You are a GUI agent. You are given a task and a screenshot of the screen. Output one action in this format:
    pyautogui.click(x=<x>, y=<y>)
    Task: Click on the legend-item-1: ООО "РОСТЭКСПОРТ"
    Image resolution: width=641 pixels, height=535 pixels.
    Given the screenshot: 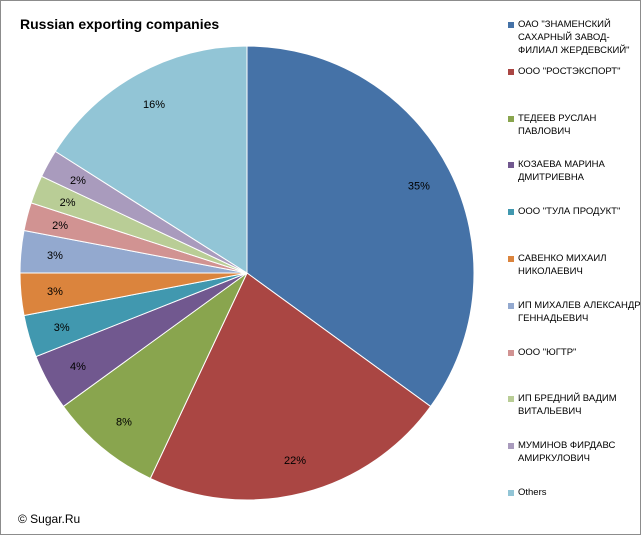 What is the action you would take?
    pyautogui.click(x=574, y=71)
    